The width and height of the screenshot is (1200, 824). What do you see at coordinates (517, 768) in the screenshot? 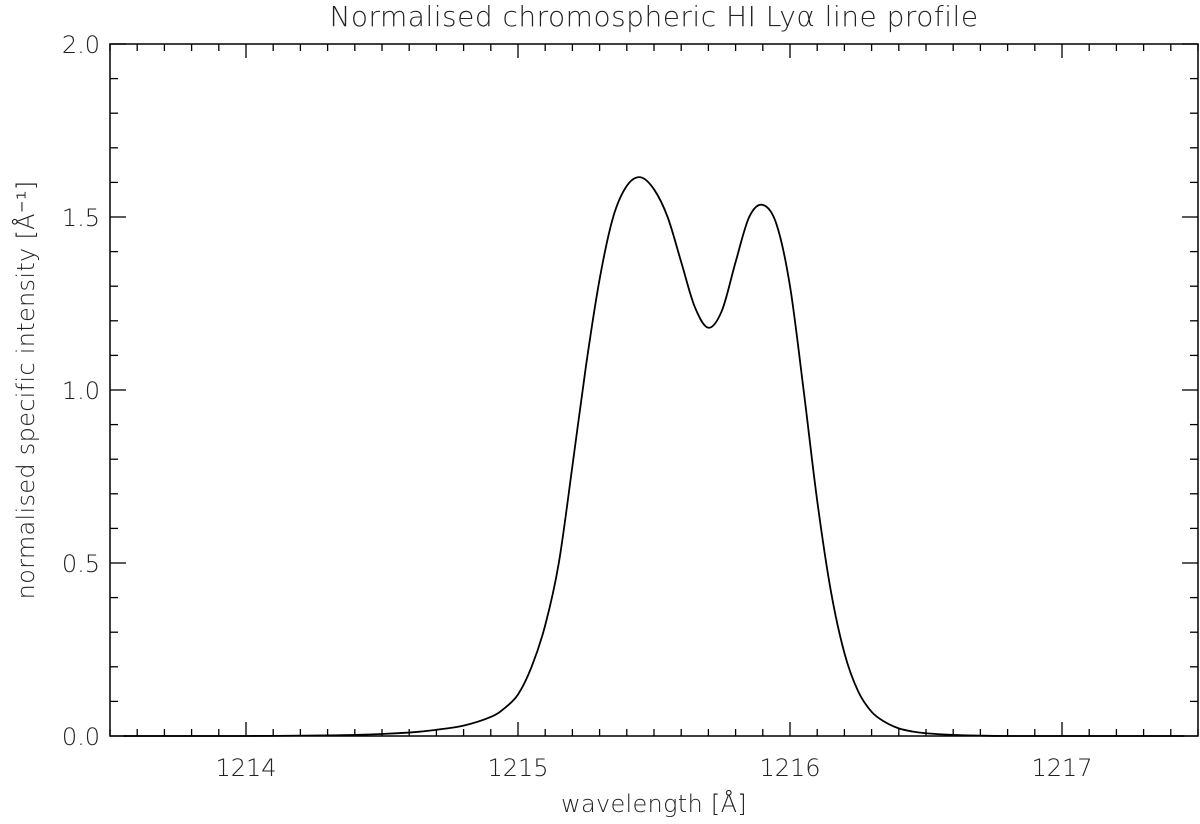
I see `x-tick-label: 1215` at bounding box center [517, 768].